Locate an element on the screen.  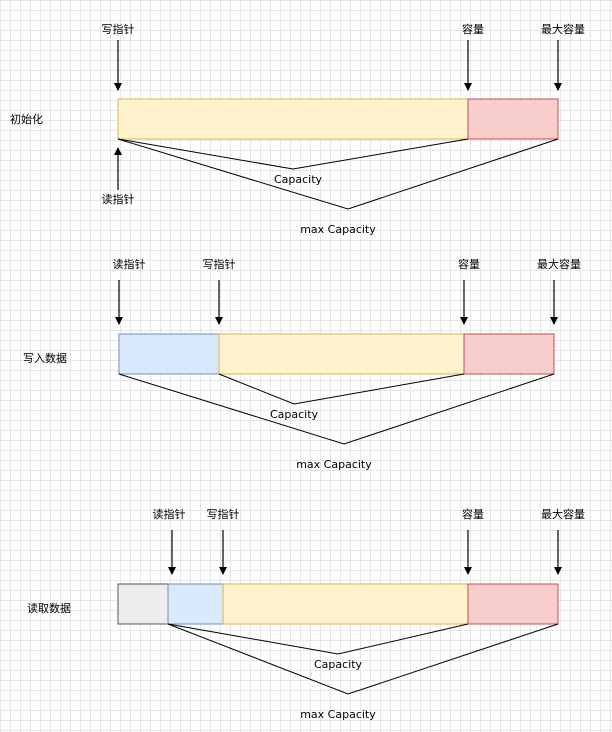
stage-title: 初始化 is located at coordinates (26, 119).